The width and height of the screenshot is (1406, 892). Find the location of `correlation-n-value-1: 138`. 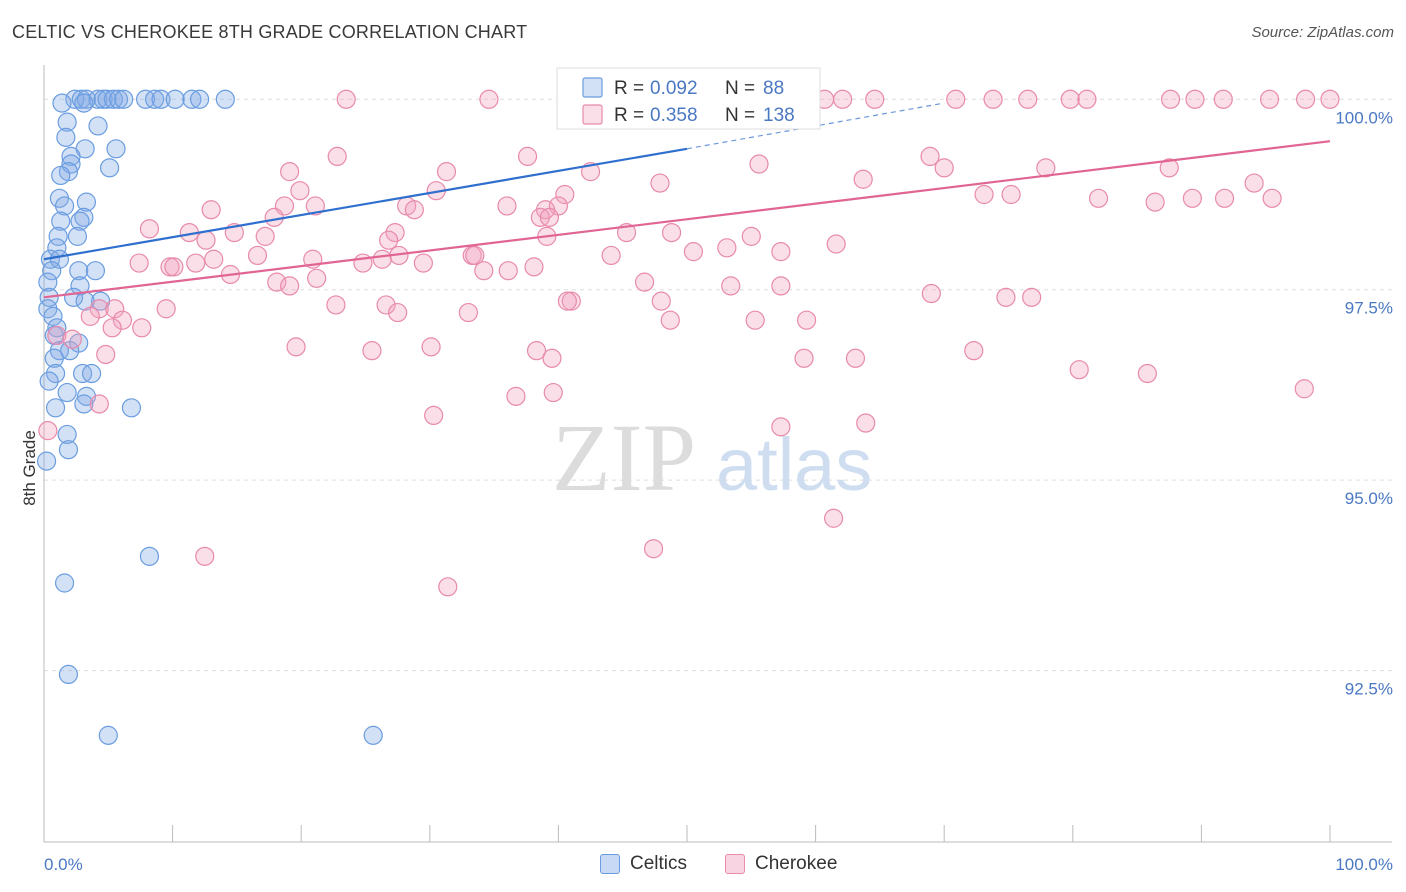

correlation-n-value-1: 138 is located at coordinates (779, 115).